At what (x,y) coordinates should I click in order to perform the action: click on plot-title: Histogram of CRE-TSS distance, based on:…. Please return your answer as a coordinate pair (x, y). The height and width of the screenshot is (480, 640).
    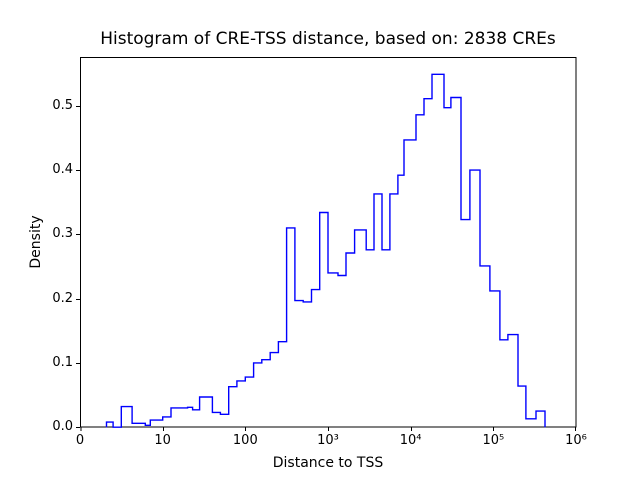
    Looking at the image, I should click on (328, 39).